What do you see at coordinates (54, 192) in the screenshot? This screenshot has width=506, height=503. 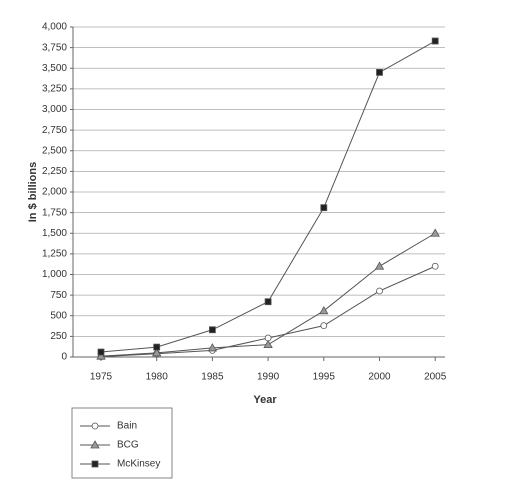 I see `y-tick-label: 2,000` at bounding box center [54, 192].